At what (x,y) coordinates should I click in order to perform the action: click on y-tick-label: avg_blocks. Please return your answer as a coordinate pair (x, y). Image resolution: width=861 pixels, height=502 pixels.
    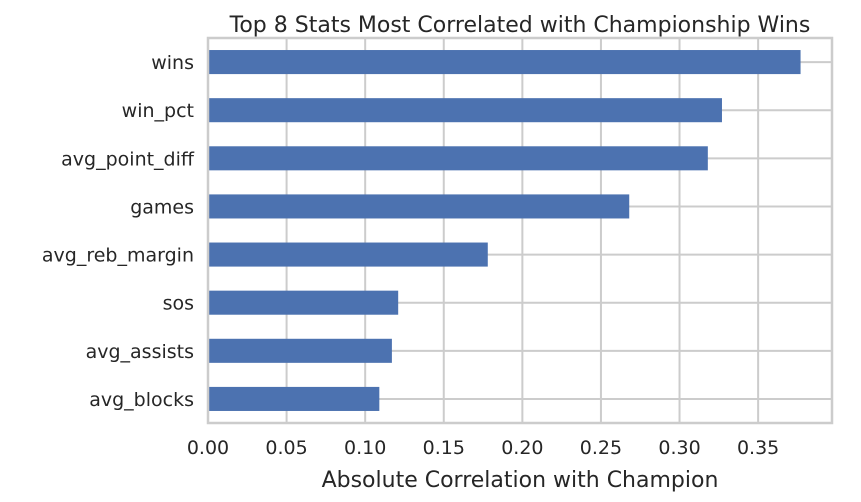
    Looking at the image, I should click on (141, 400).